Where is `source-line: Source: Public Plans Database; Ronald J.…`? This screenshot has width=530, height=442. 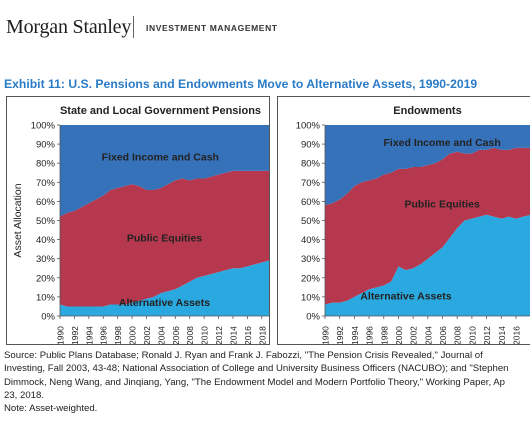 source-line: Source: Public Plans Database; Ronald J.… is located at coordinates (243, 355).